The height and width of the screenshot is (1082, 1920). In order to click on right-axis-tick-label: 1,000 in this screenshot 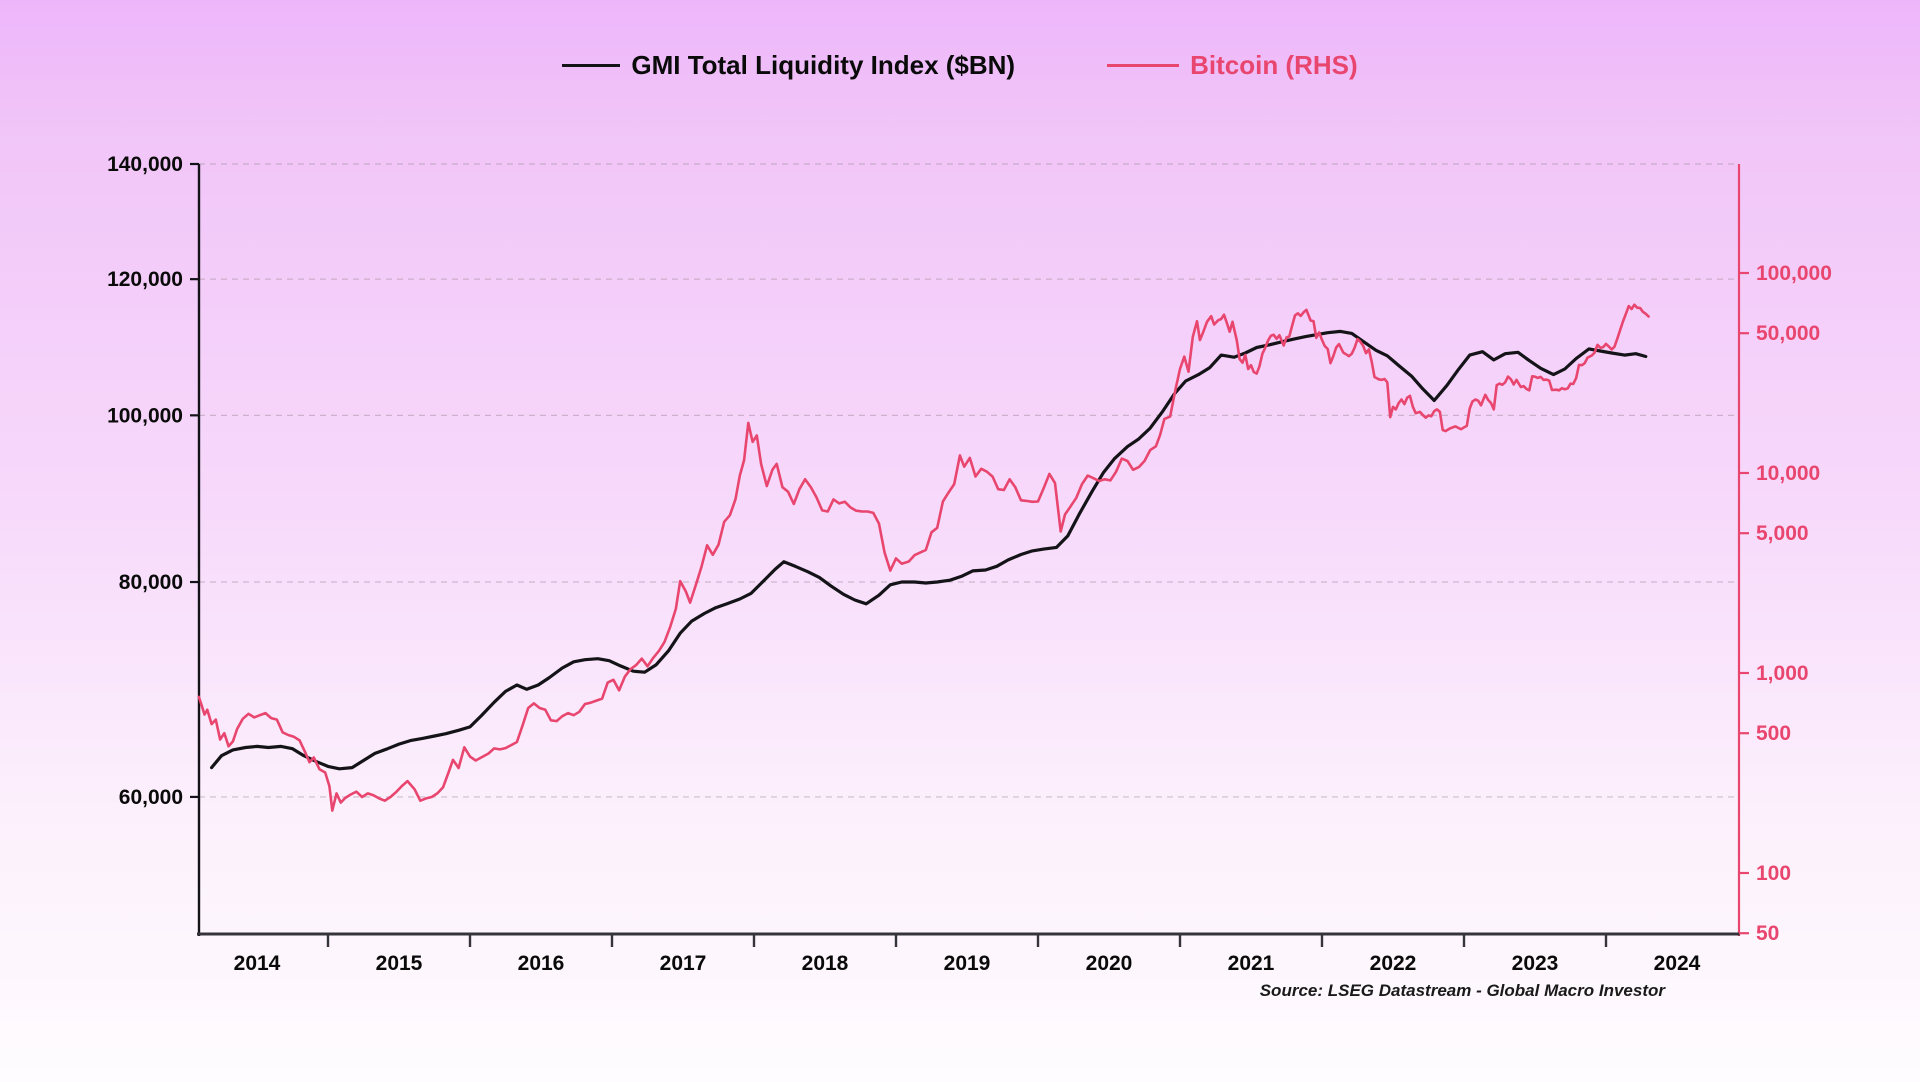, I will do `click(1782, 673)`.